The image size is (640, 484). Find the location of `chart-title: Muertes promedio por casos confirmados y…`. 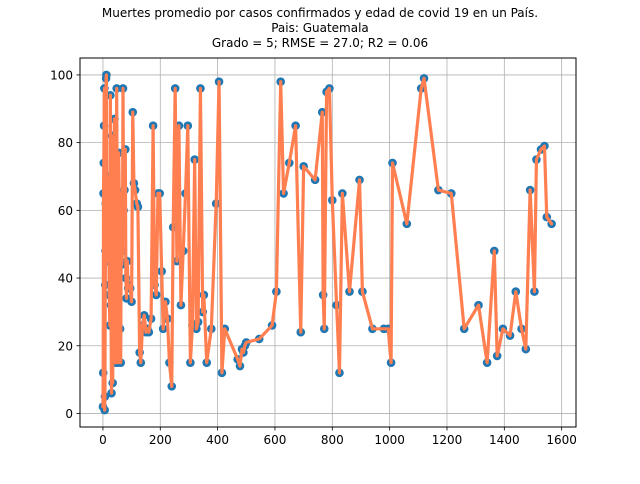

chart-title: Muertes promedio por casos confirmados y… is located at coordinates (320, 13).